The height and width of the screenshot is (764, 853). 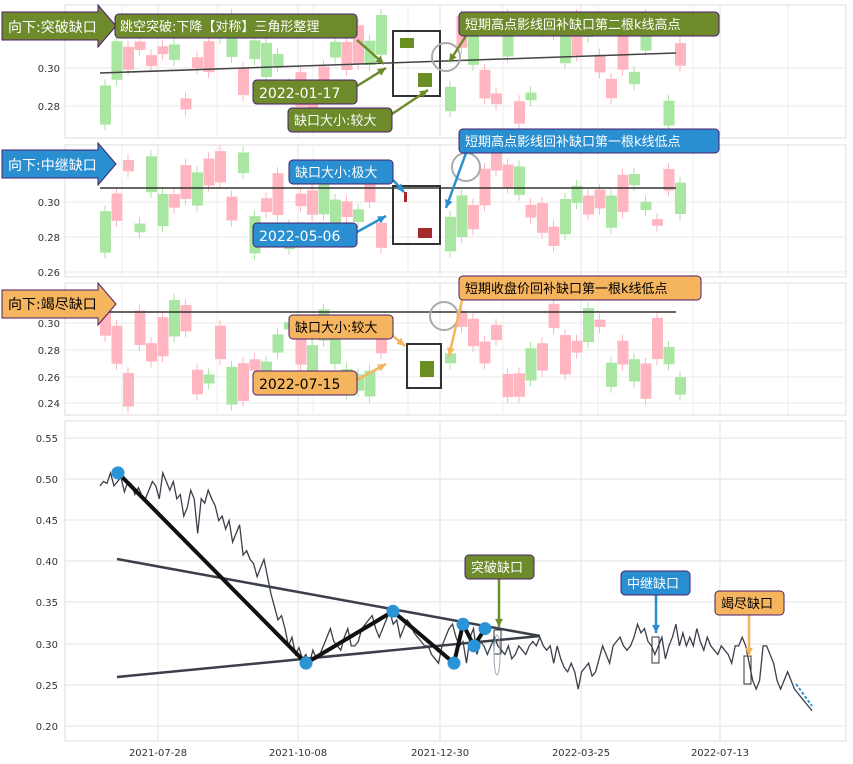 What do you see at coordinates (747, 670) in the screenshot?
I see `gap-marker` at bounding box center [747, 670].